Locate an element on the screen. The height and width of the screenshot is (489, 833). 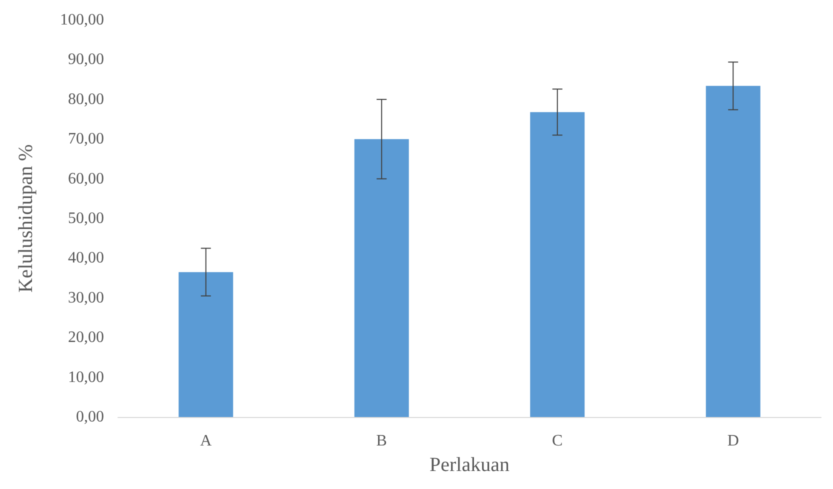
x-tick-label: D is located at coordinates (733, 441).